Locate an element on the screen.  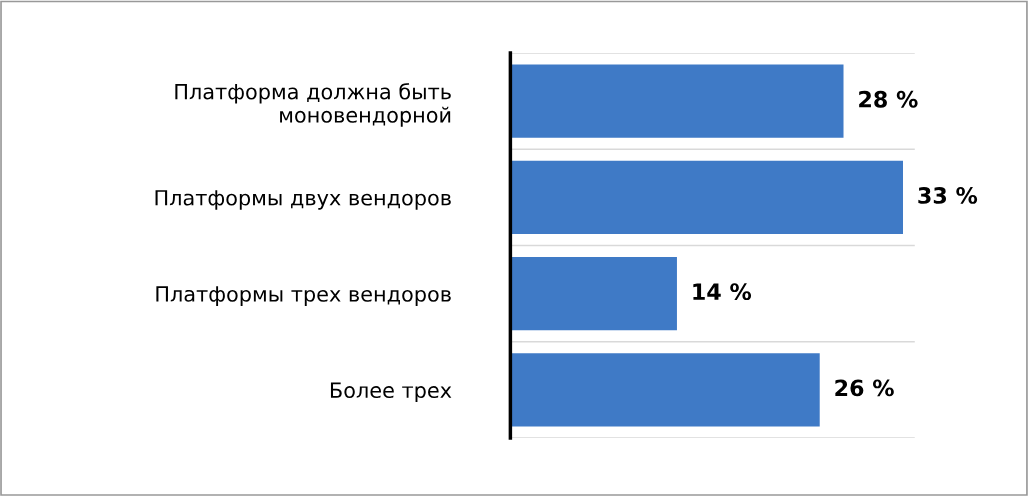
data-label: 33 % is located at coordinates (948, 195).